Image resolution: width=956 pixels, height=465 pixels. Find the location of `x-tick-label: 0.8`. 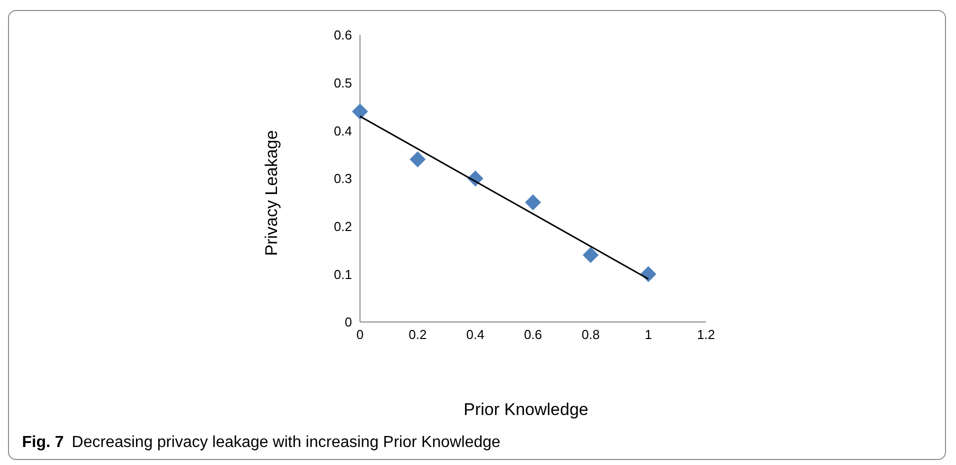

x-tick-label: 0.8 is located at coordinates (591, 334).